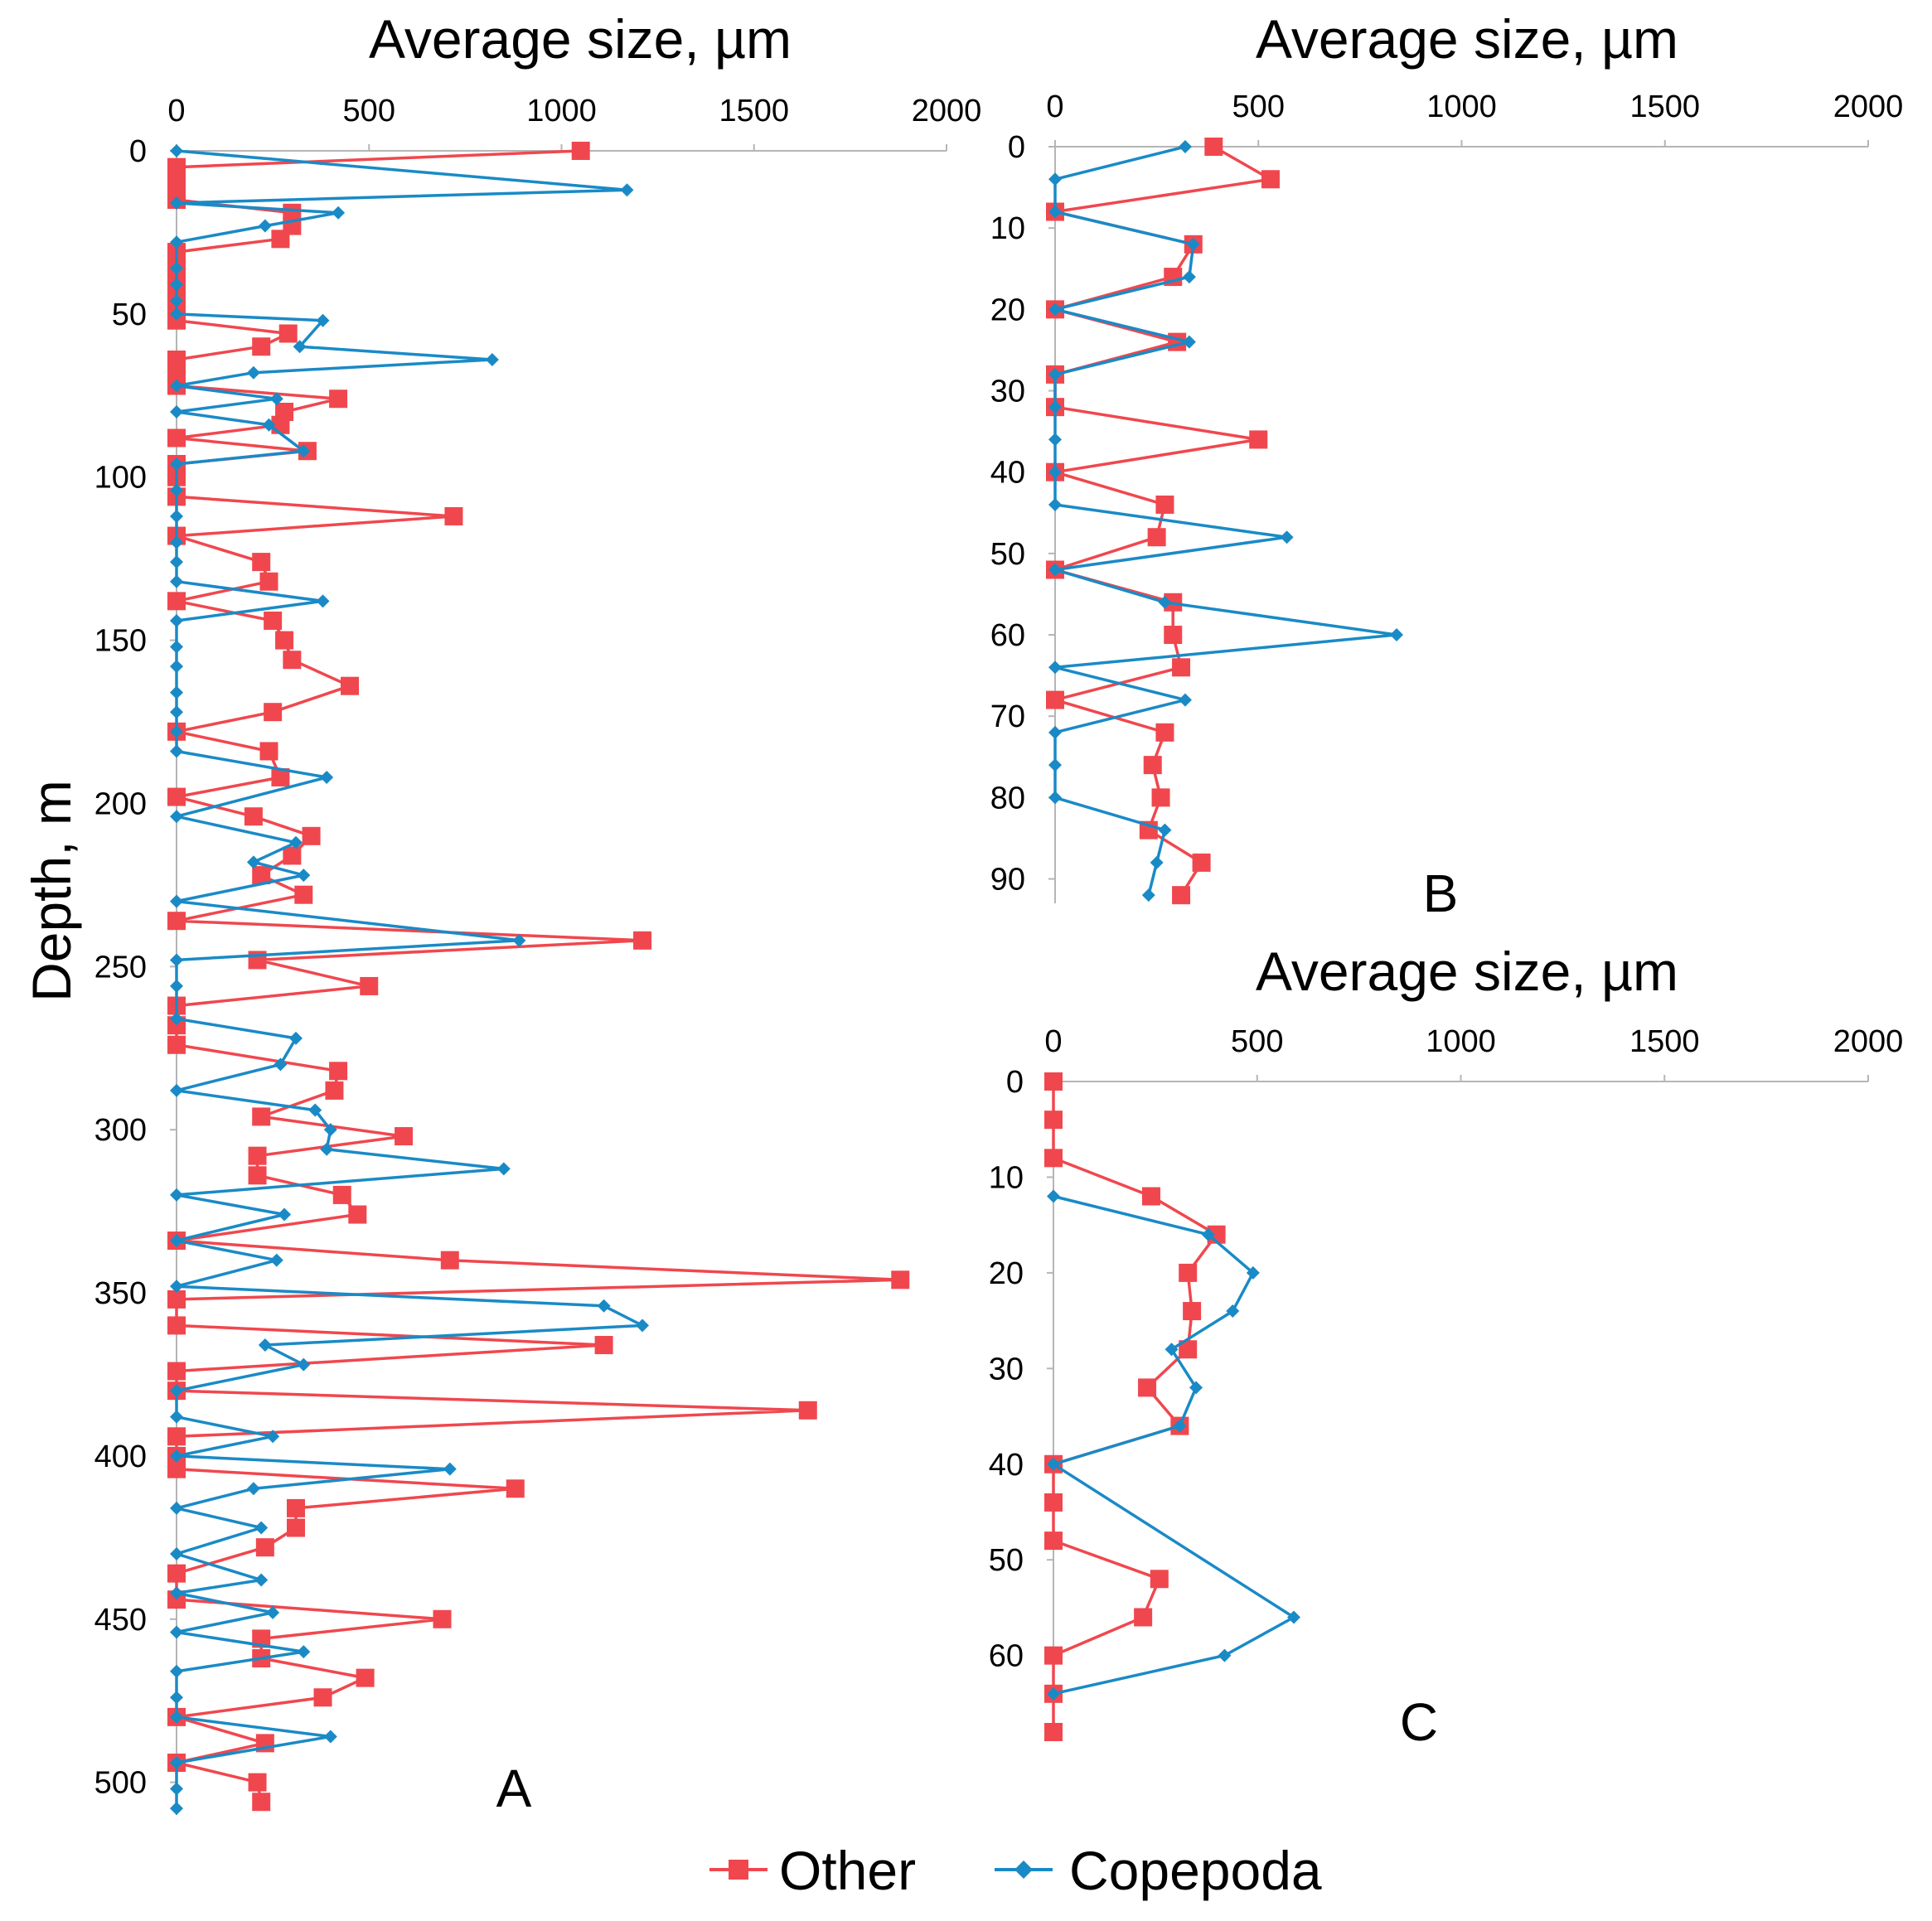  Describe the element at coordinates (121, 1293) in the screenshot. I see `panel-a-y-tick-label: 350` at that location.